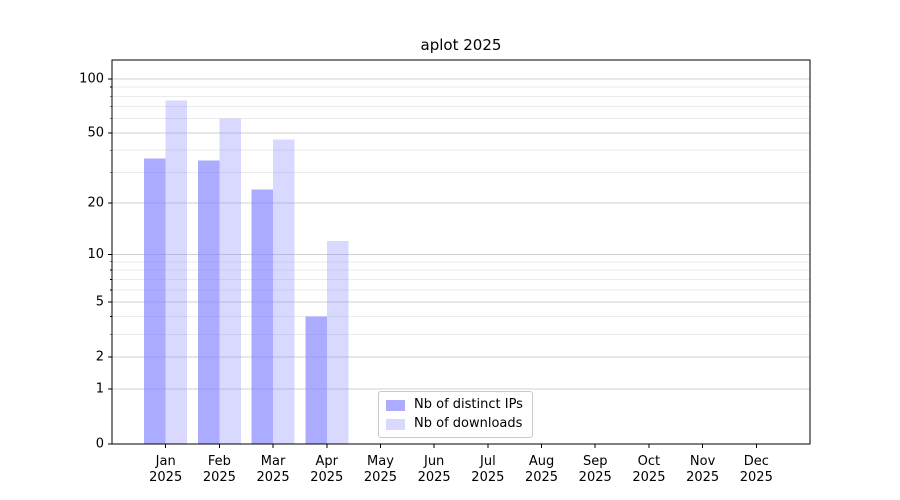  Describe the element at coordinates (91, 78) in the screenshot. I see `y-tick-label: 100` at that location.